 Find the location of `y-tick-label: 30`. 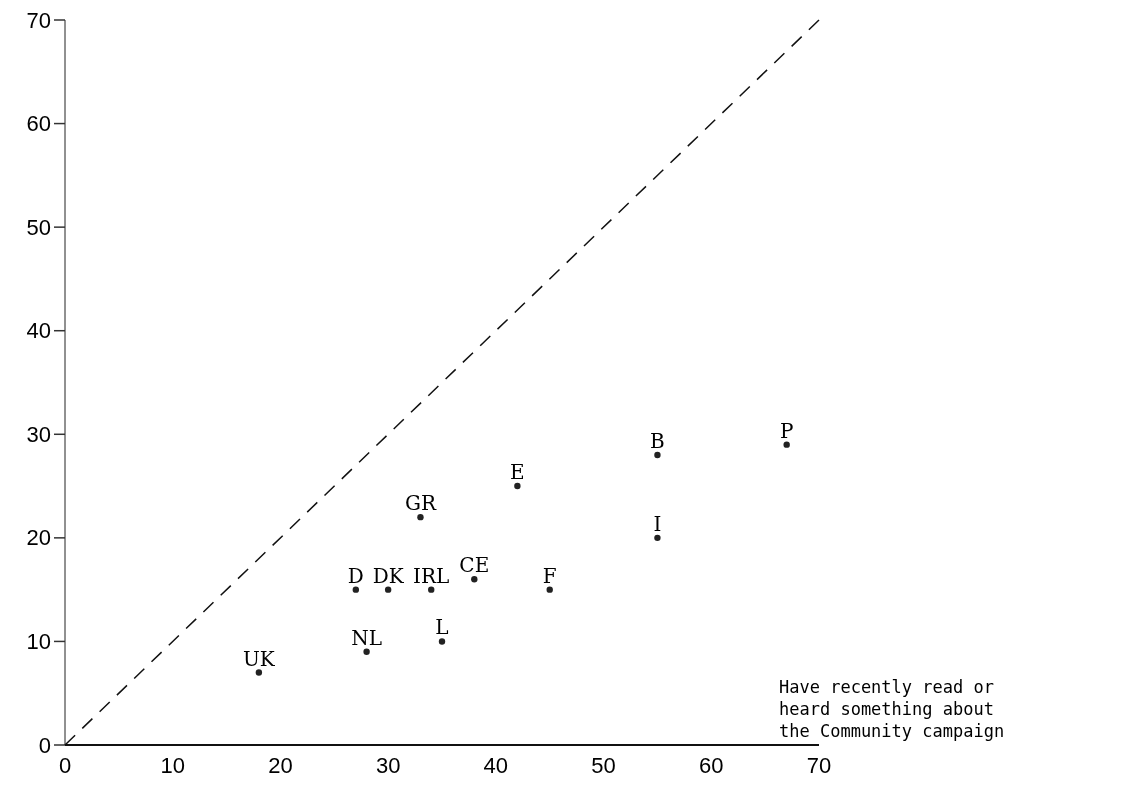

y-tick-label: 30 is located at coordinates (38, 434).